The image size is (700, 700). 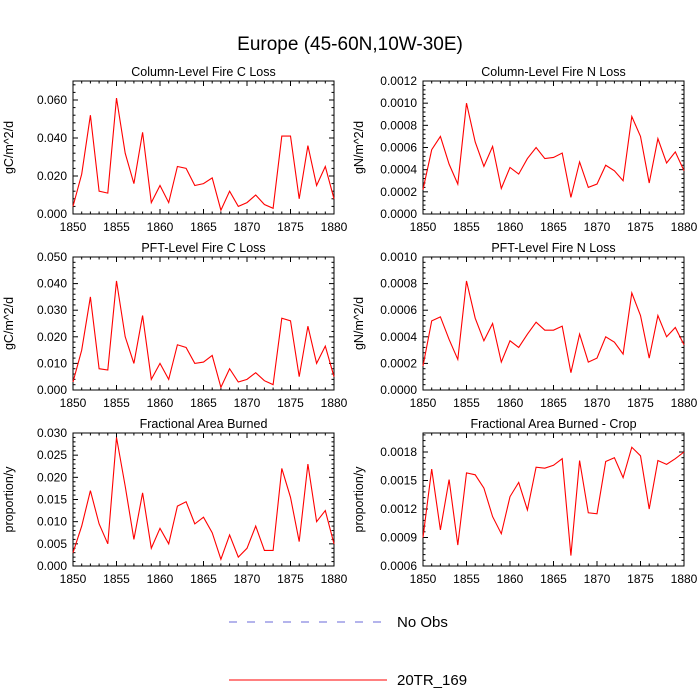 I want to click on panel-title: PFT-Level Fire C Loss, so click(x=203, y=248).